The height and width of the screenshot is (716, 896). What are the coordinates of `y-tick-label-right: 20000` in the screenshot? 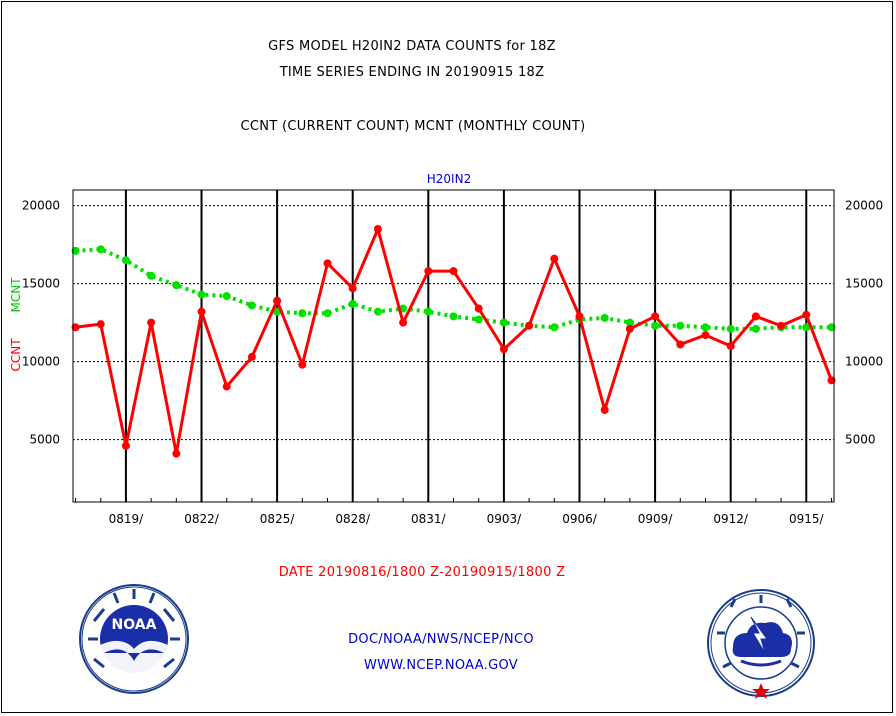 It's located at (864, 206).